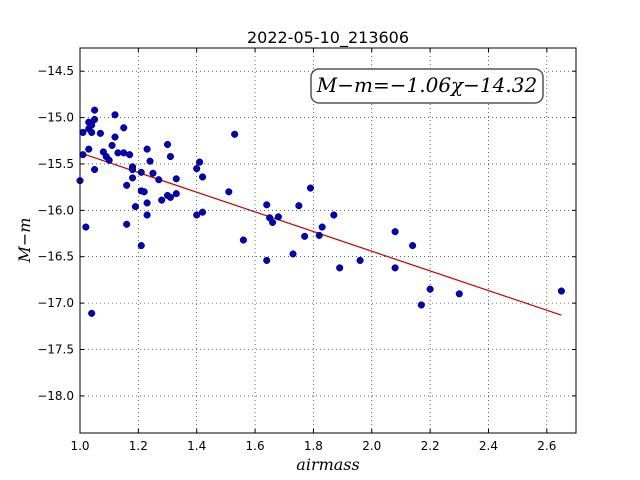 Image resolution: width=640 pixels, height=480 pixels. What do you see at coordinates (546, 446) in the screenshot?
I see `x-tick-label: 2.6` at bounding box center [546, 446].